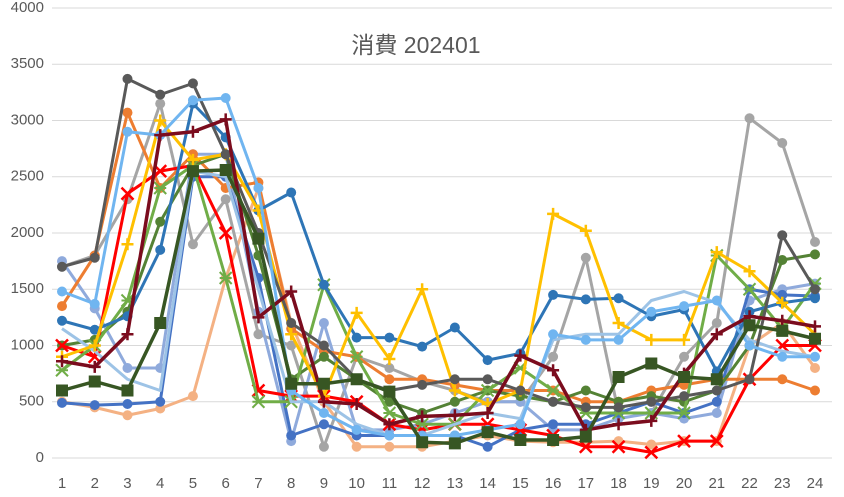 The image size is (844, 497). What do you see at coordinates (487, 483) in the screenshot?
I see `x-tick-label: 14` at bounding box center [487, 483].